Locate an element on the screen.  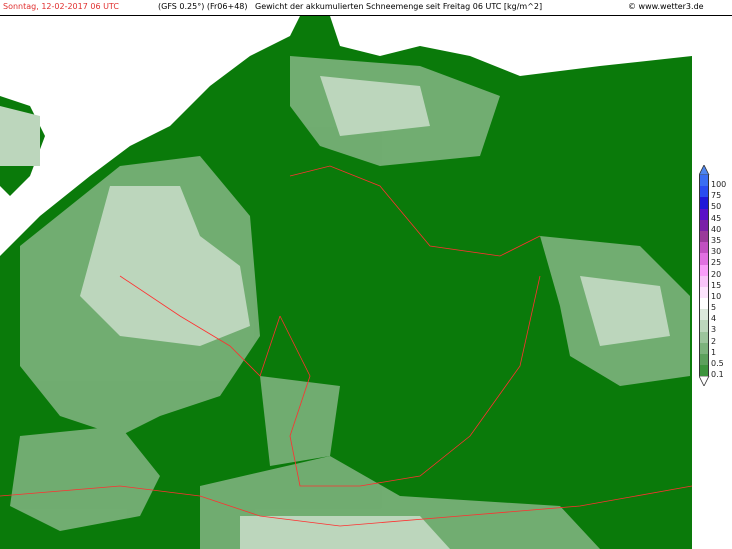
legend-level: 40 is located at coordinates (714, 226).